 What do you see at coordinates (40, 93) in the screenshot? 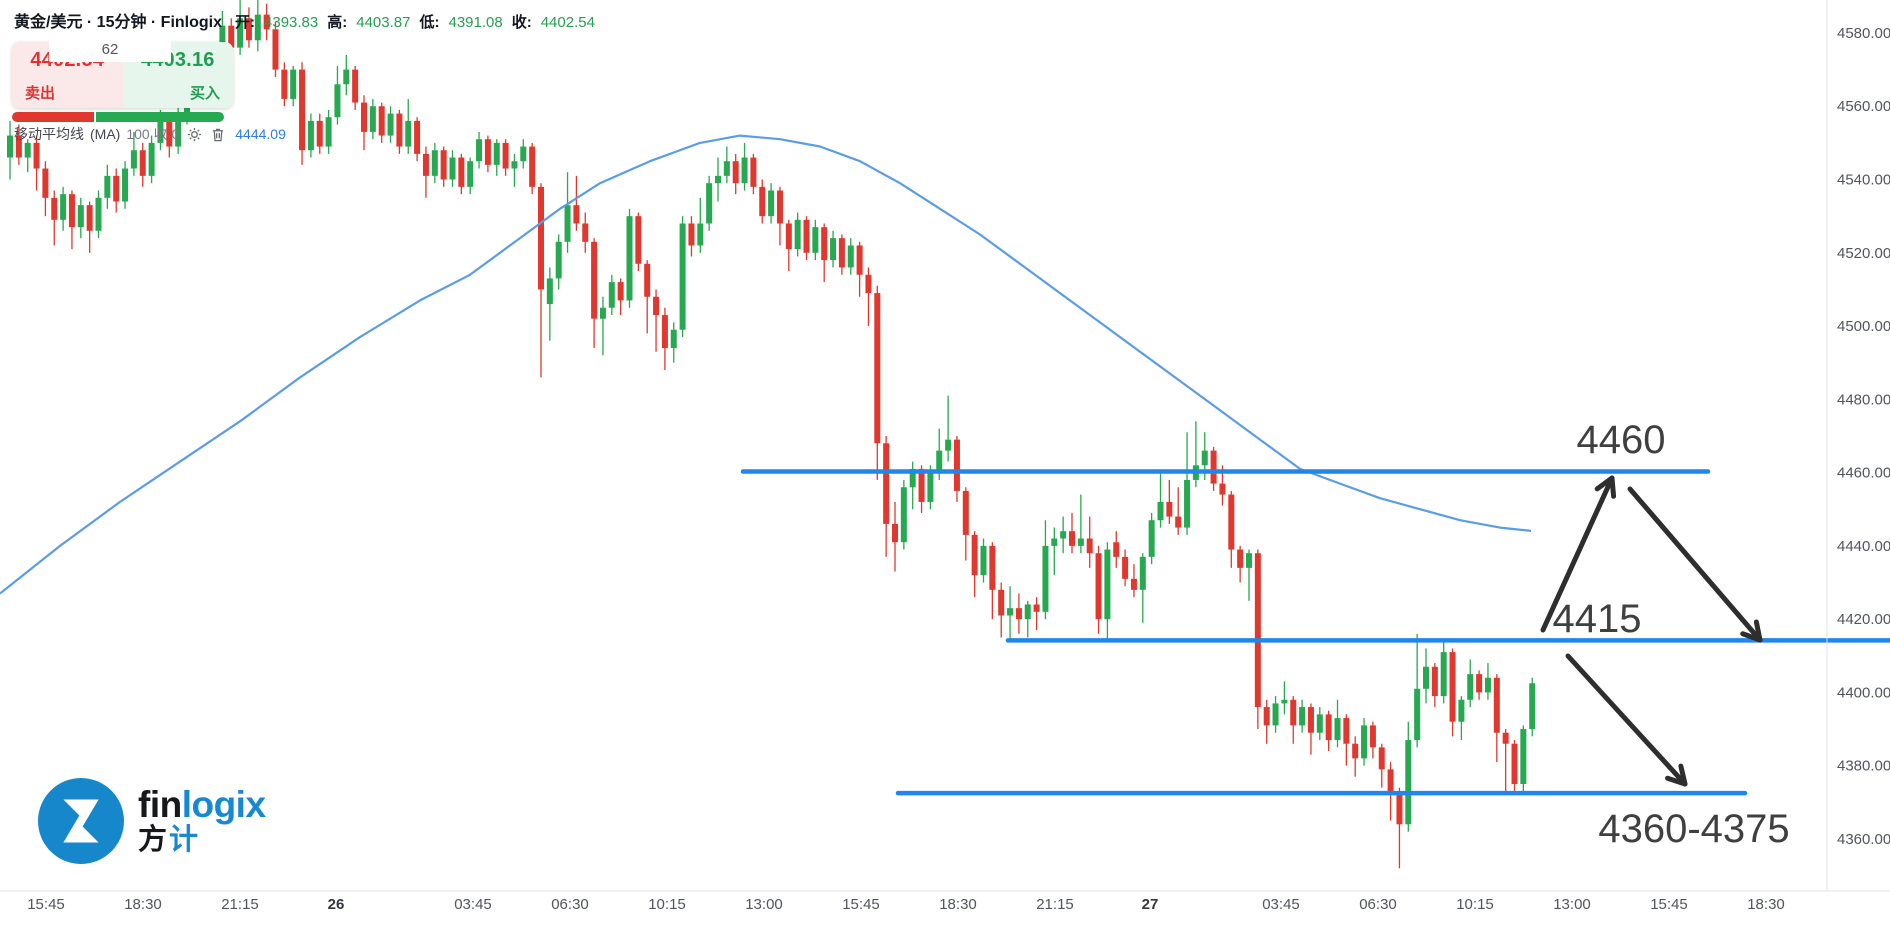
I see `sell-label: 卖出` at bounding box center [40, 93].